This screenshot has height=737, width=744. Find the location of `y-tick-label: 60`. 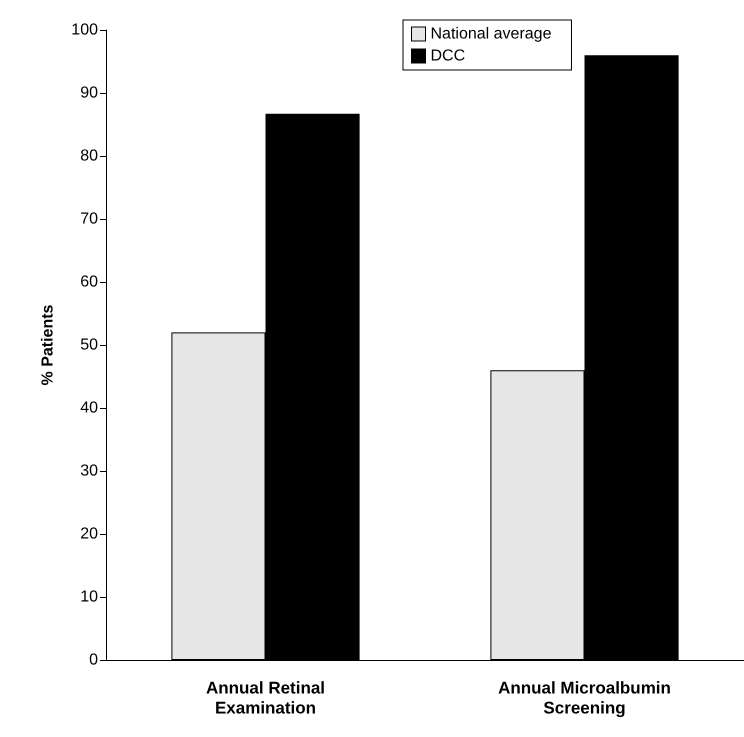

y-tick-label: 60 is located at coordinates (89, 282).